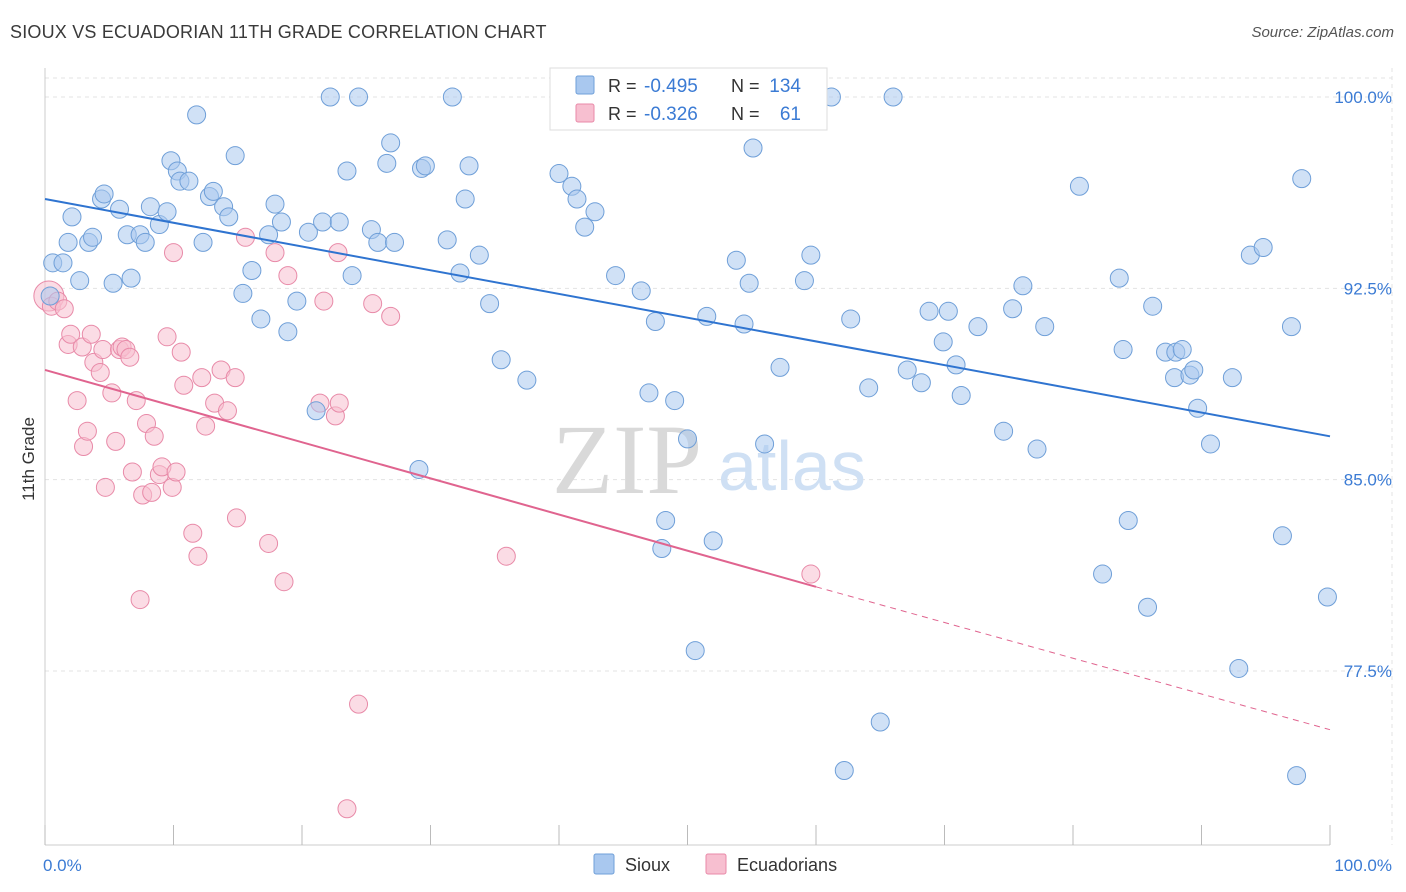 Image resolution: width=1406 pixels, height=892 pixels. What do you see at coordinates (622, 114) in the screenshot?
I see `legend-r-label-ecuadorians: R =` at bounding box center [622, 114].